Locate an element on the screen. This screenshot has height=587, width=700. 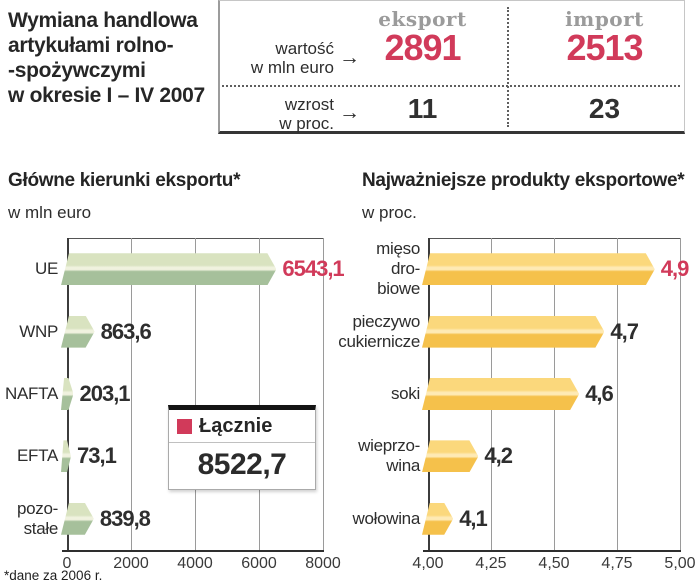
bar-value-label: 4,1 is located at coordinates (473, 518).